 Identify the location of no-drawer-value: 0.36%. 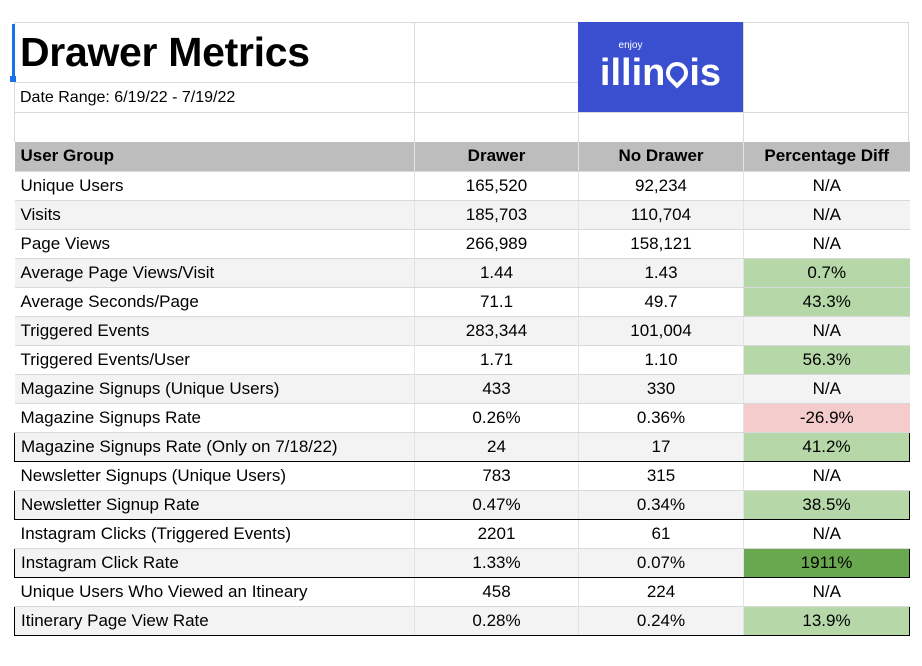
(661, 418).